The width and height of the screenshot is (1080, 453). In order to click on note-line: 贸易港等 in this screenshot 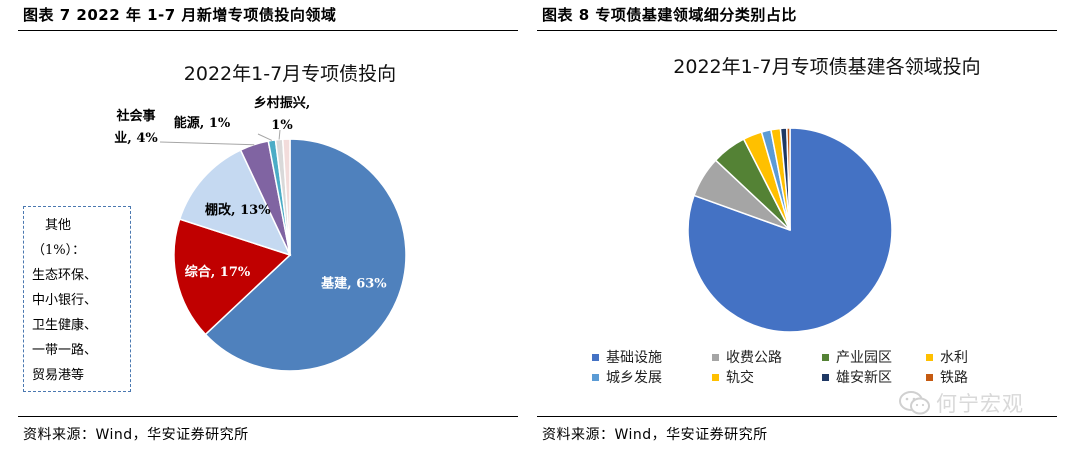, I will do `click(58, 375)`.